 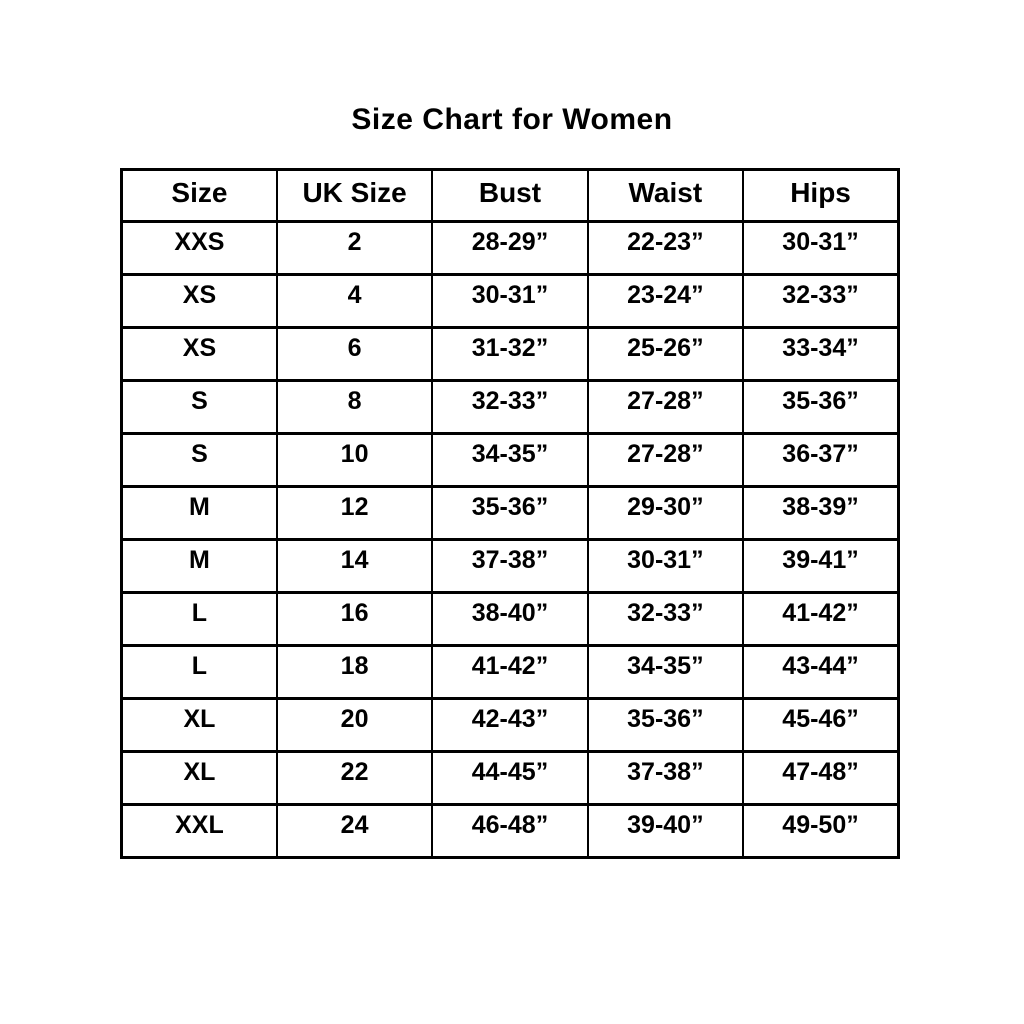 I want to click on table-row: S 8 32-33” 27-28” 35-36”, so click(x=510, y=407).